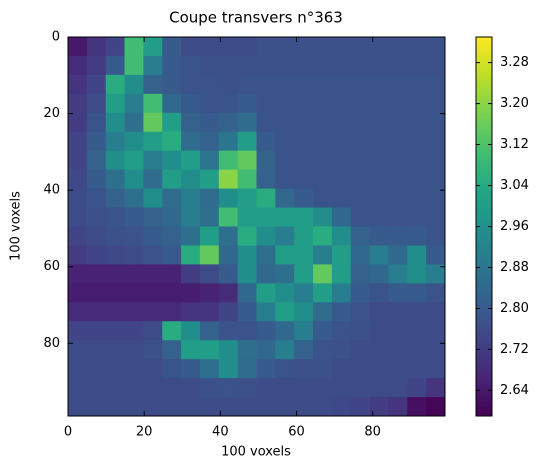 The width and height of the screenshot is (539, 469). What do you see at coordinates (514, 308) in the screenshot?
I see `colorbar-tick-label: 2.80` at bounding box center [514, 308].